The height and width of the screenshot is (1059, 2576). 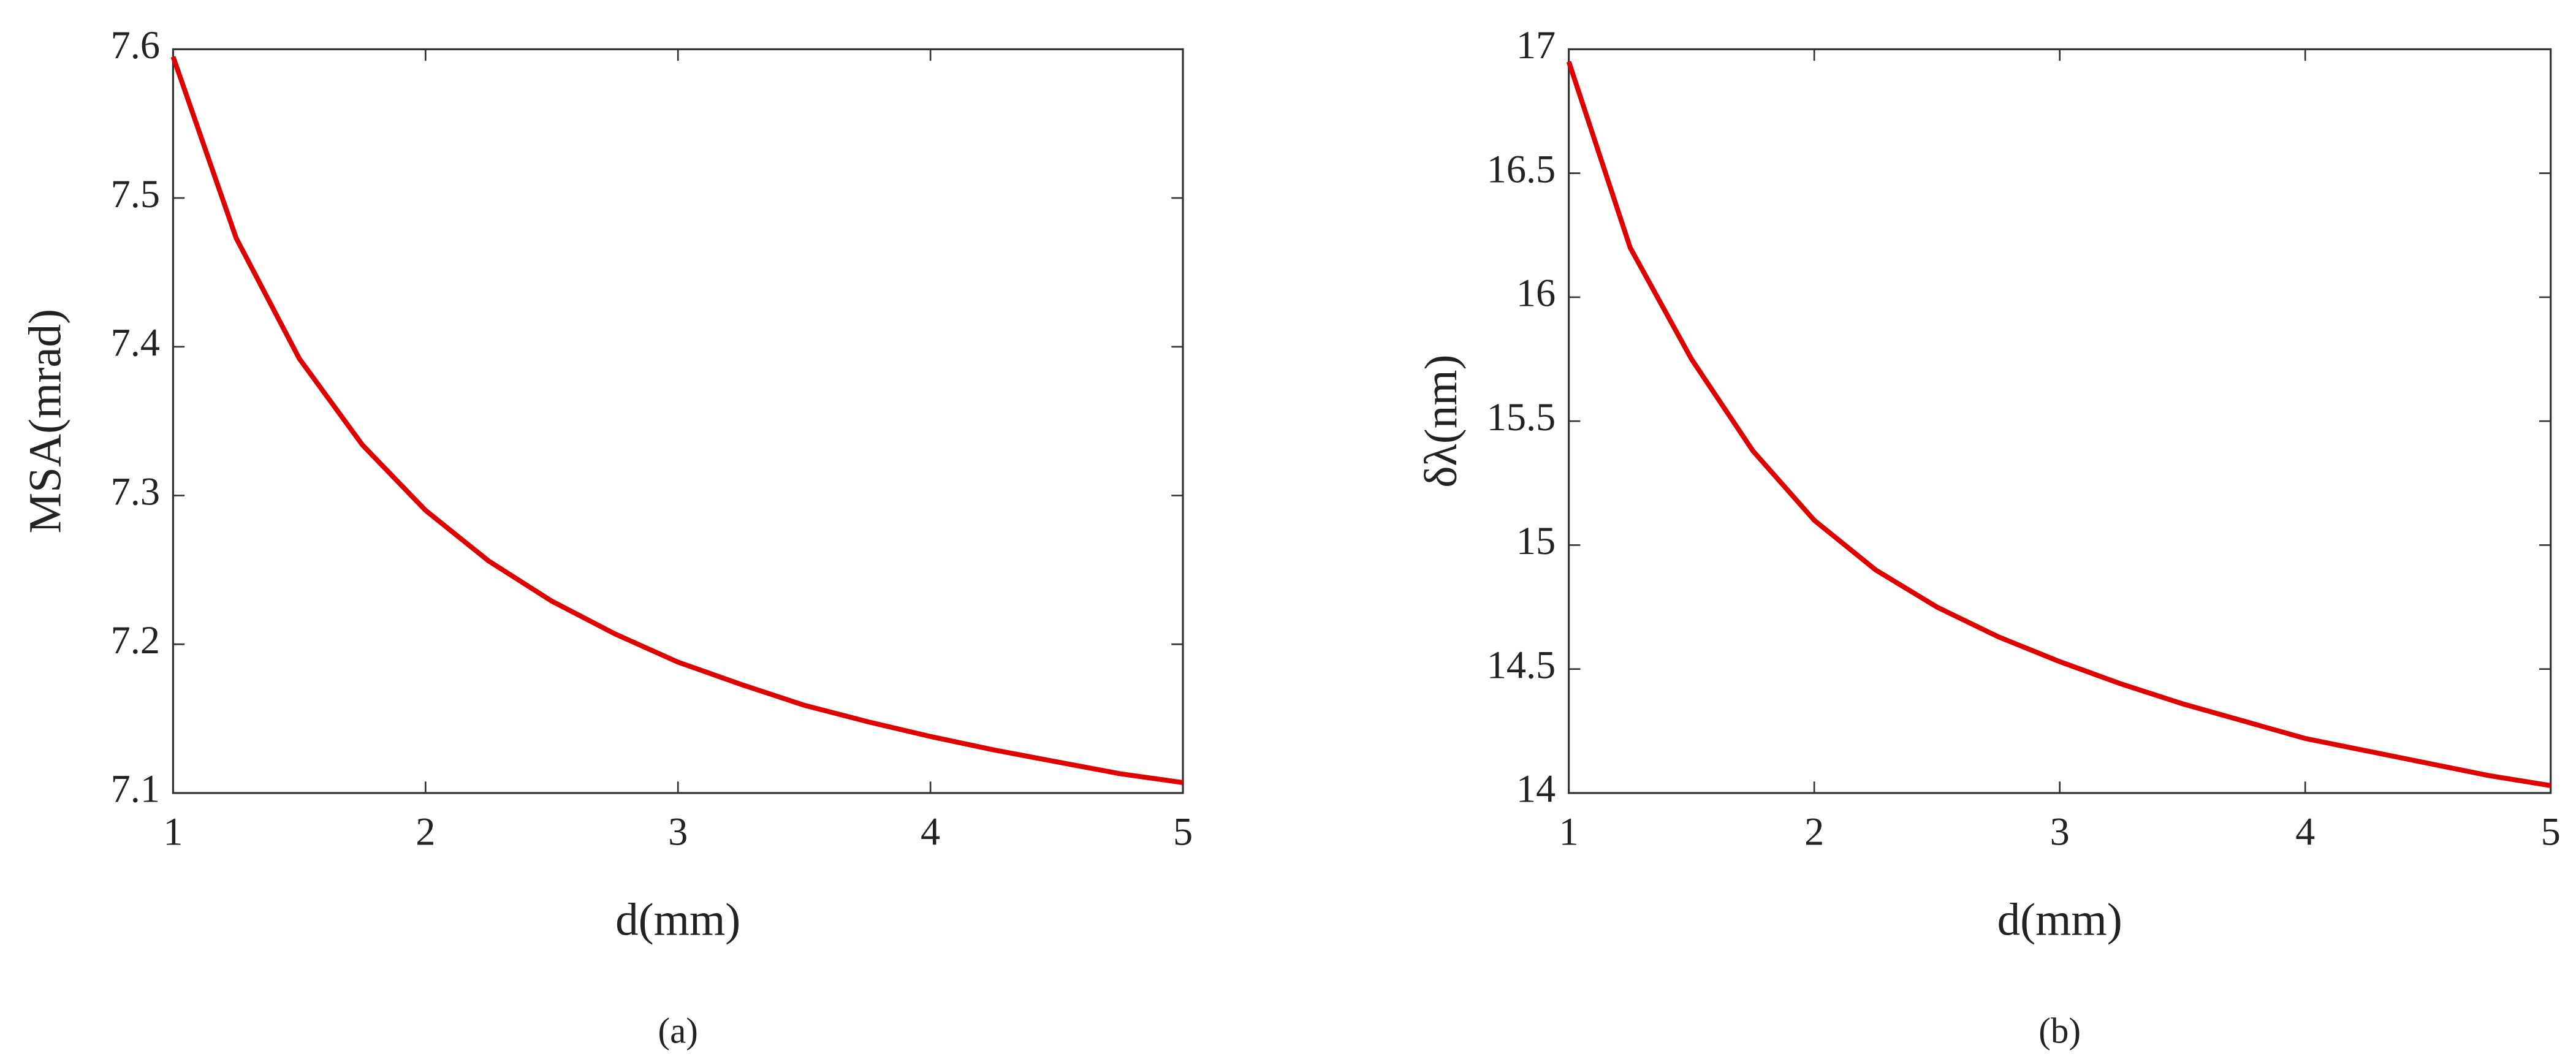 What do you see at coordinates (135, 343) in the screenshot?
I see `y-tick-label: 7.4` at bounding box center [135, 343].